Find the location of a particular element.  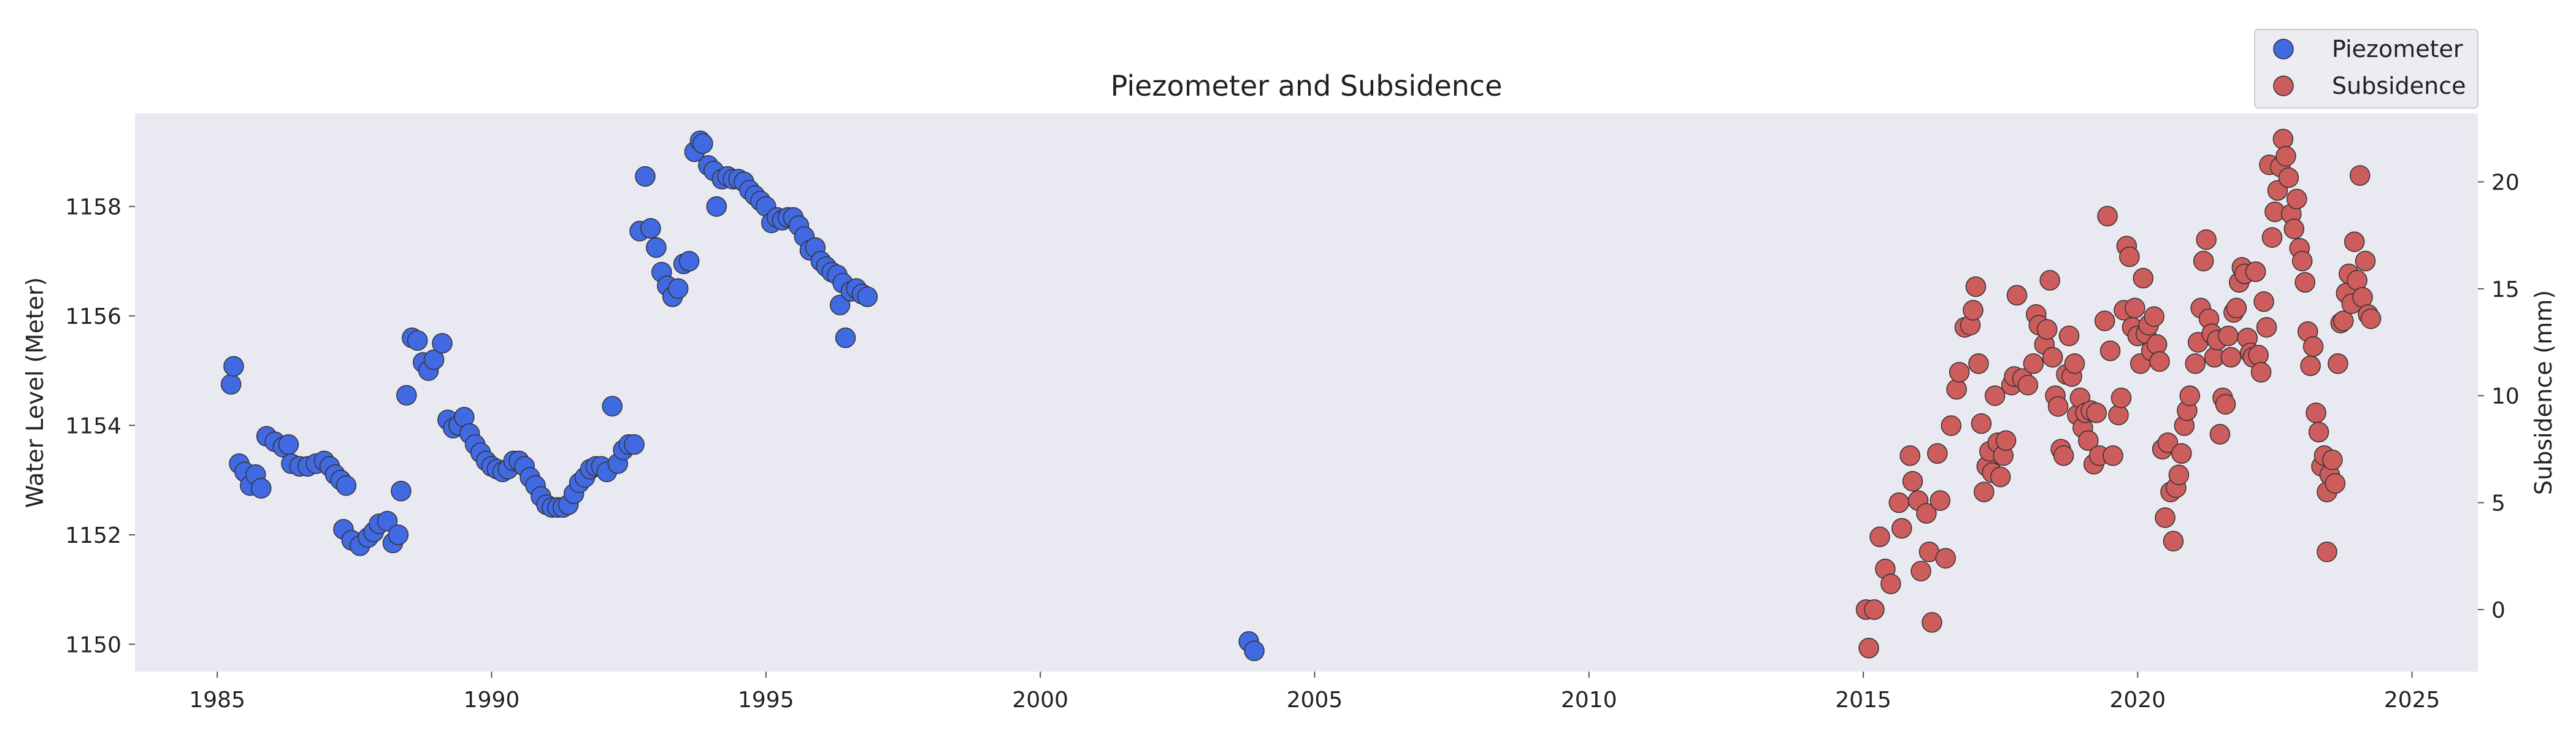

legend-label-subsidence: Subsidence is located at coordinates (2399, 85).